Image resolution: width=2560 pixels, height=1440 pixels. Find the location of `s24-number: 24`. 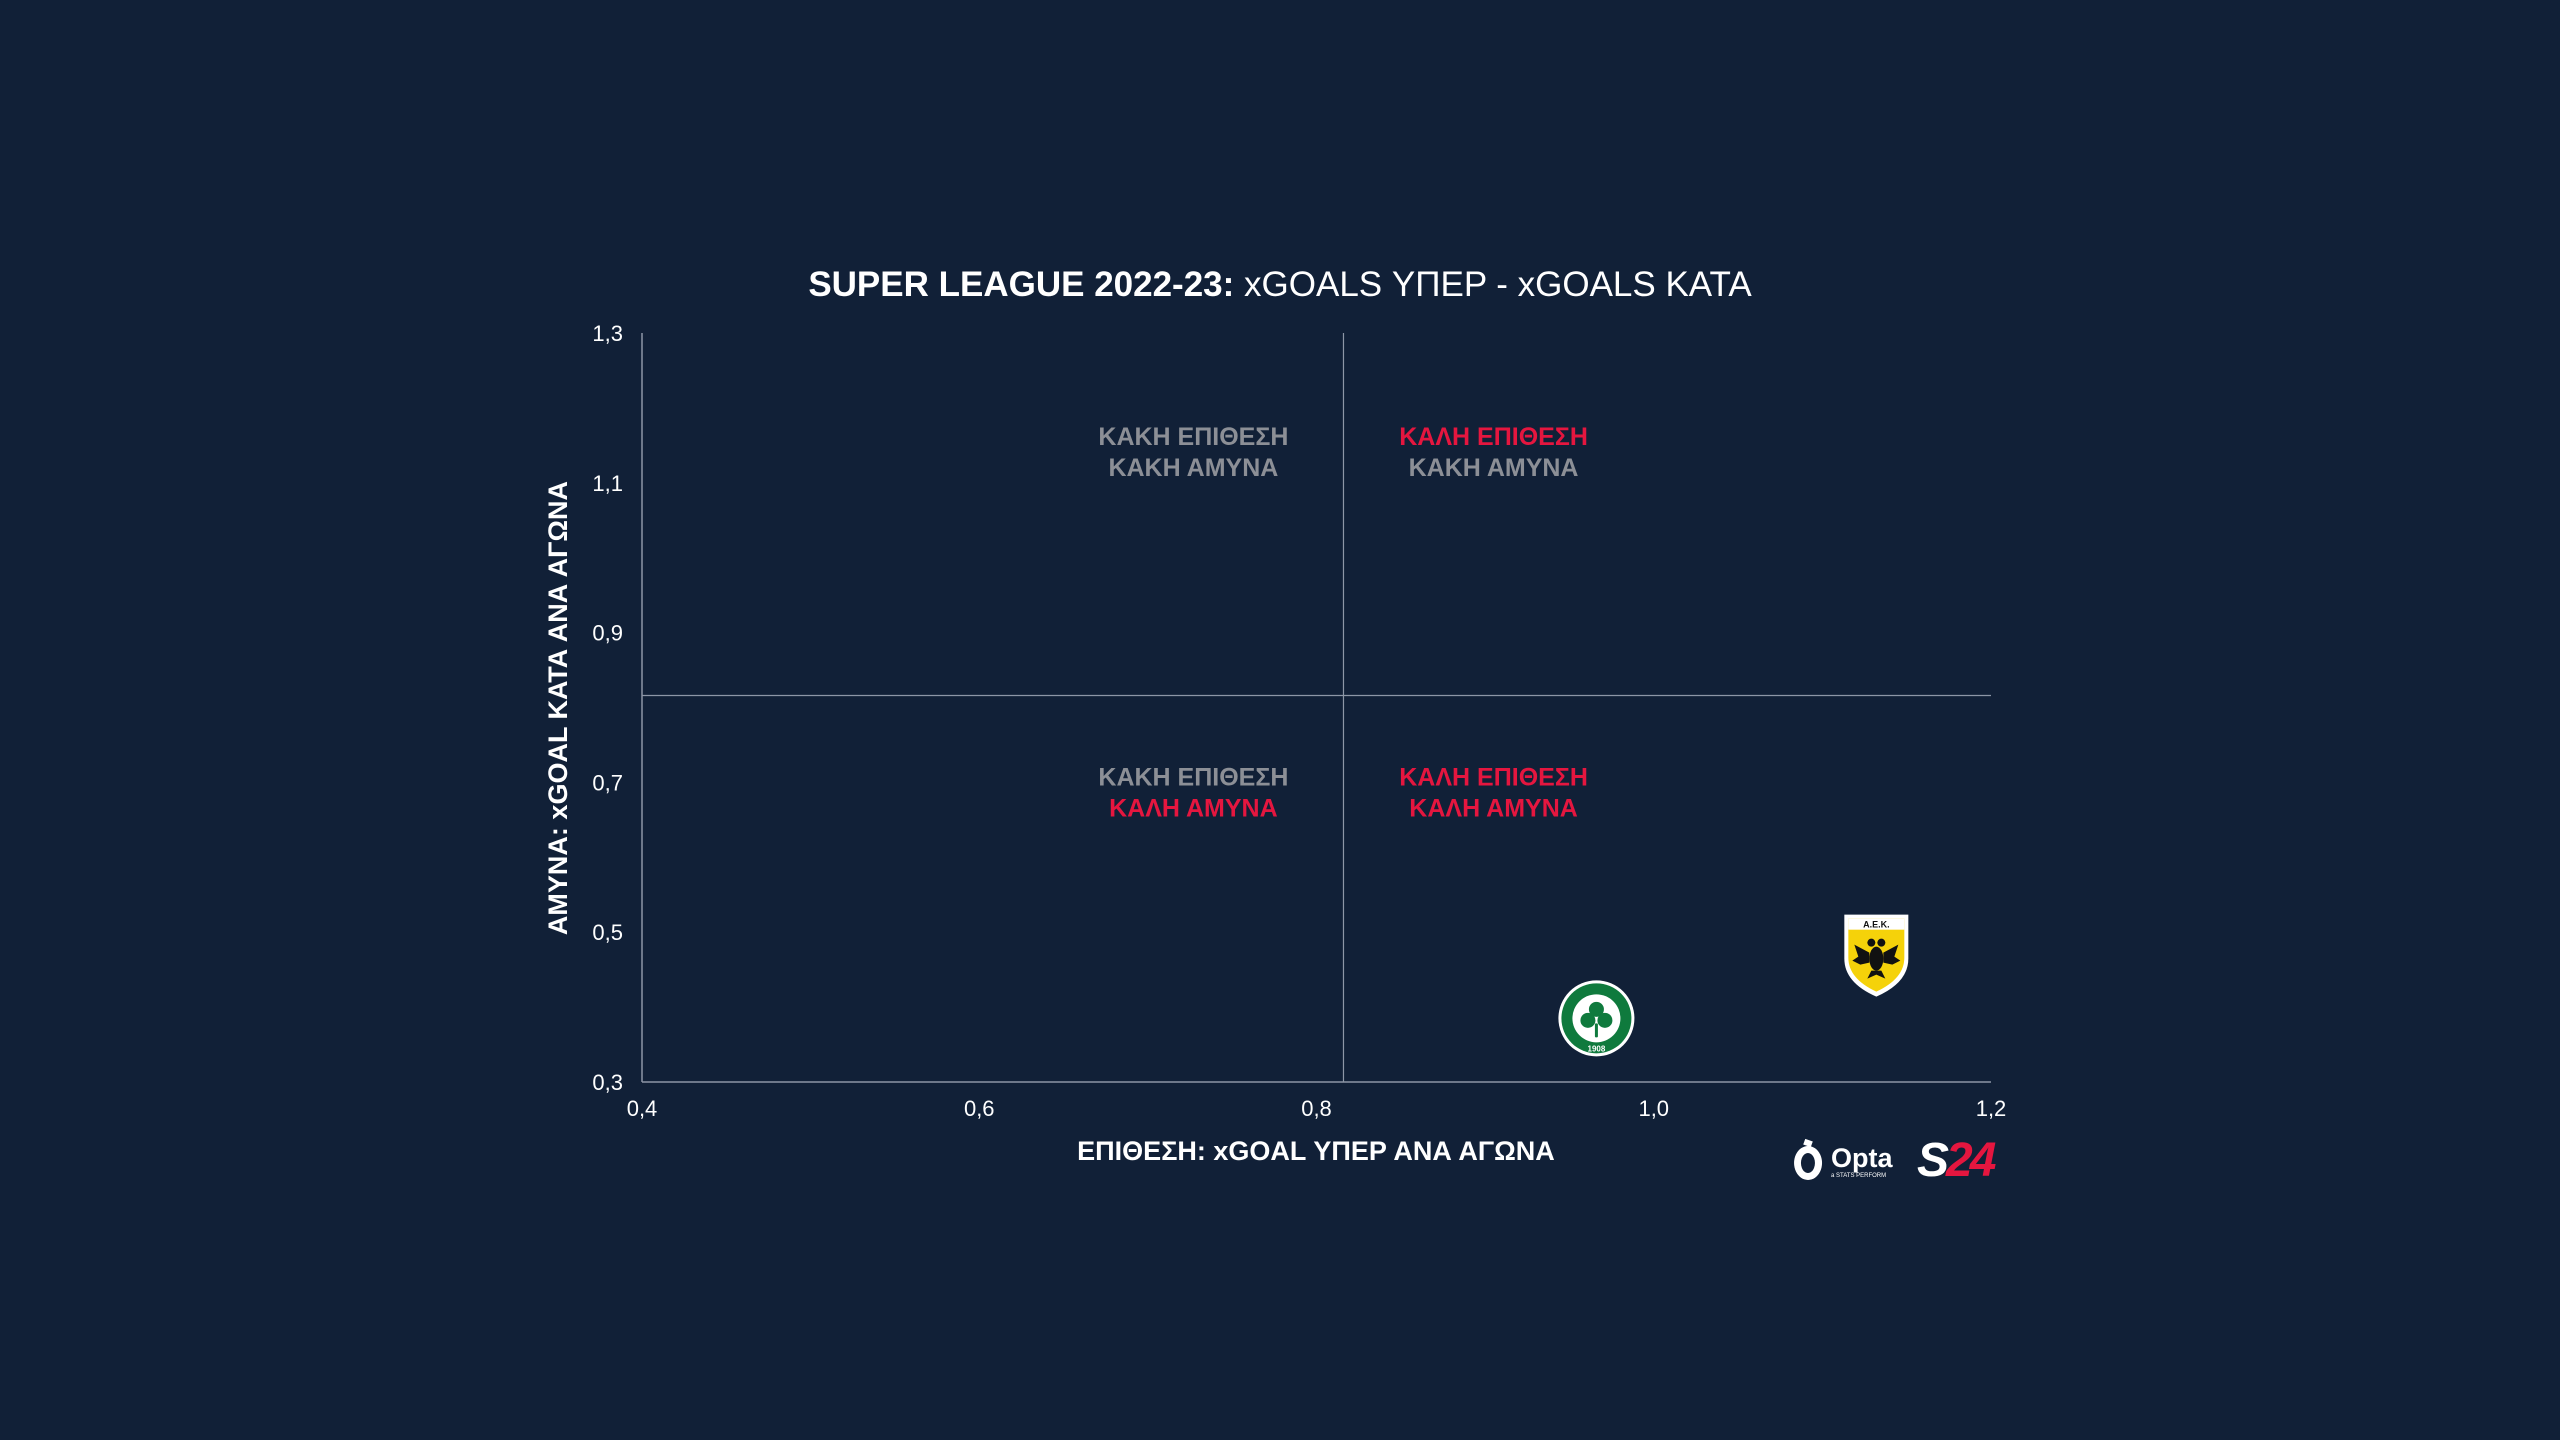

s24-number: 24 is located at coordinates (1970, 1160).